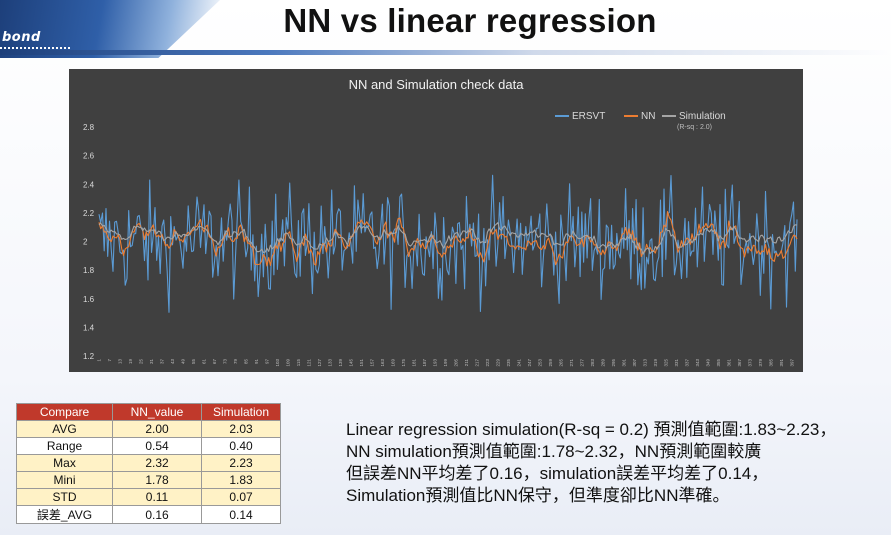  What do you see at coordinates (707, 363) in the screenshot?
I see `x-tick-label: 349` at bounding box center [707, 363].